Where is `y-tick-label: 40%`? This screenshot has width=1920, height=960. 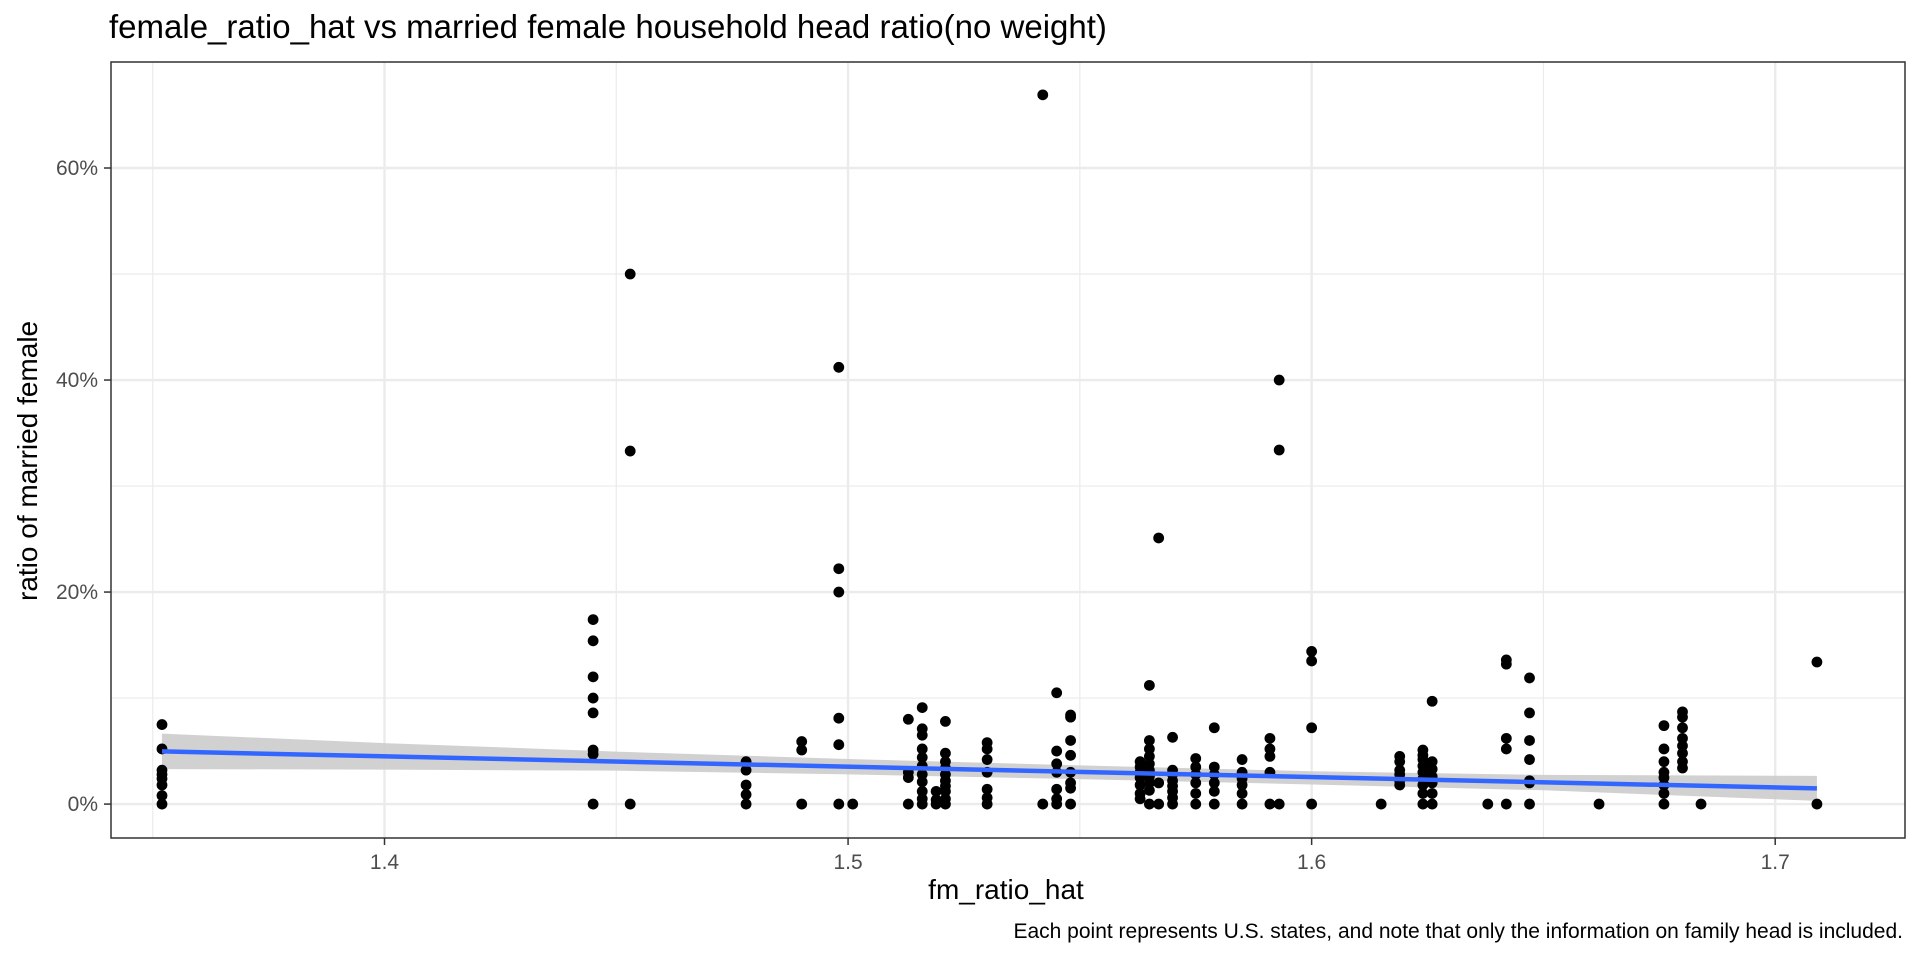
y-tick-label: 40% is located at coordinates (77, 380).